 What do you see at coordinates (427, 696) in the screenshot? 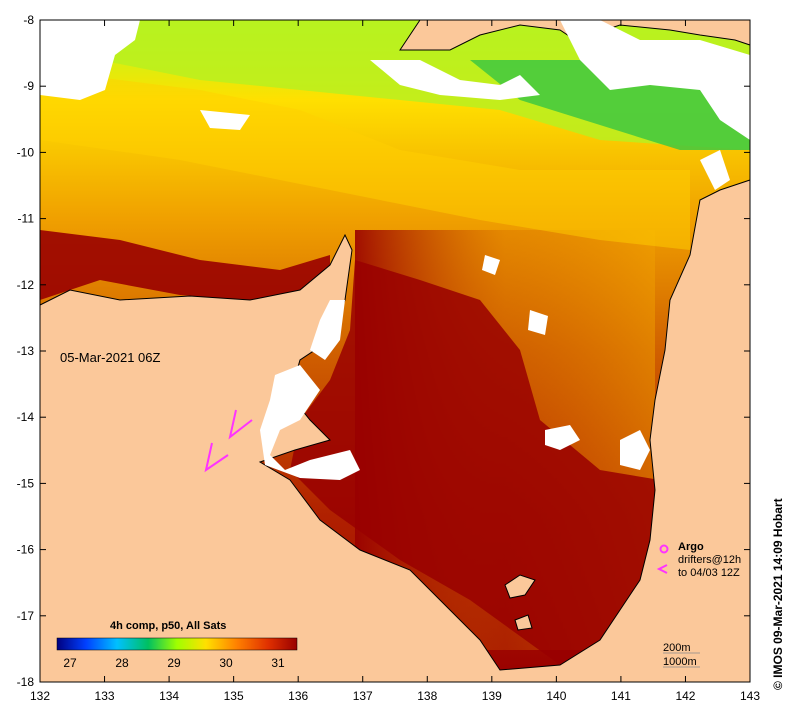
I see `lon-tick-label: 138` at bounding box center [427, 696].